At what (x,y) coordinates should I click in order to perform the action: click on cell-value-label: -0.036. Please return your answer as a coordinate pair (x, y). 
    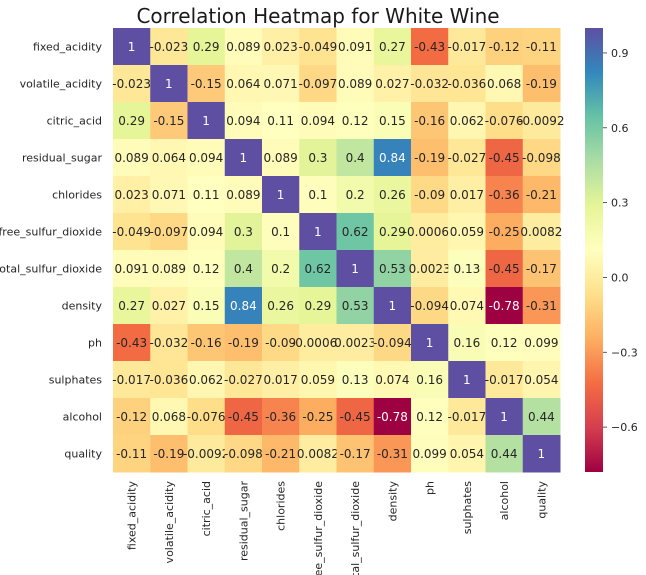
    Looking at the image, I should click on (169, 380).